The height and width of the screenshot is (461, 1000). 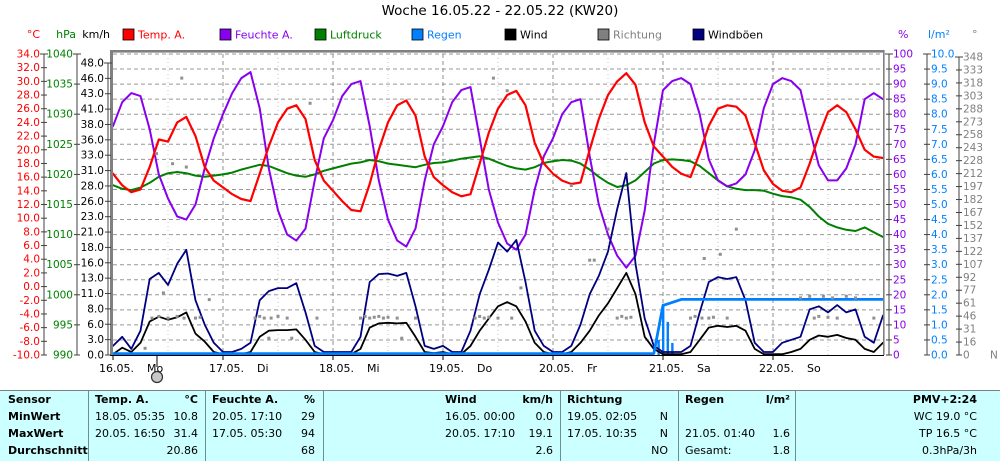 I want to click on tick-label-humidity_pct: 30, so click(x=899, y=265).